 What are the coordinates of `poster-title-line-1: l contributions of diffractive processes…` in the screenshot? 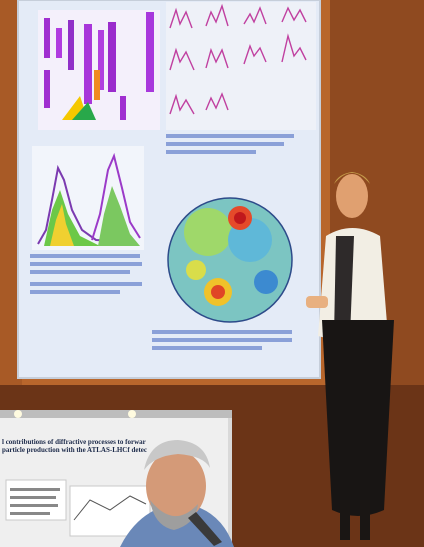 It's located at (74, 442).